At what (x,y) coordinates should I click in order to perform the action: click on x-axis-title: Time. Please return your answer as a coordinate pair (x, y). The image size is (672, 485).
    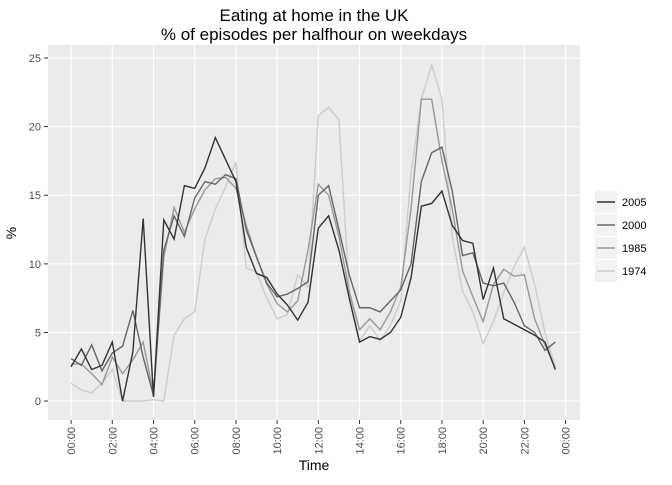
    Looking at the image, I should click on (314, 465).